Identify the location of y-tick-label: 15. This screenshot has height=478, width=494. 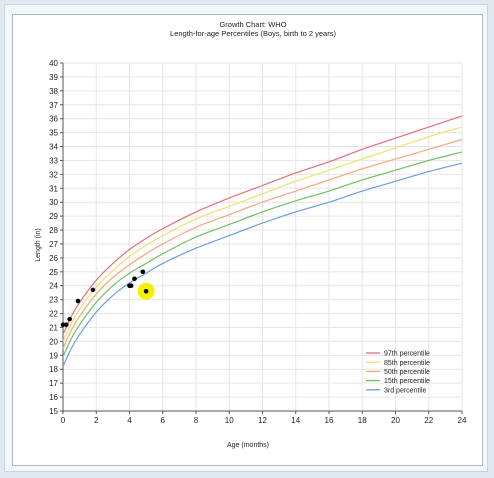
(53, 411).